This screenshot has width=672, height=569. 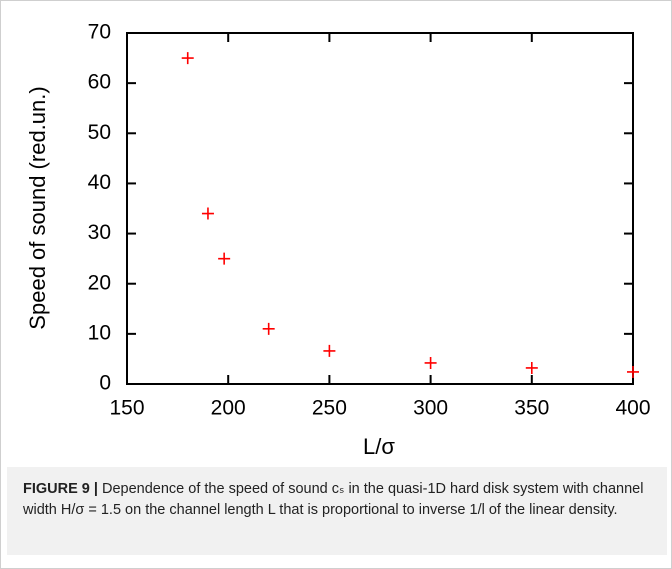 What do you see at coordinates (126, 408) in the screenshot?
I see `x-tick-label: 150` at bounding box center [126, 408].